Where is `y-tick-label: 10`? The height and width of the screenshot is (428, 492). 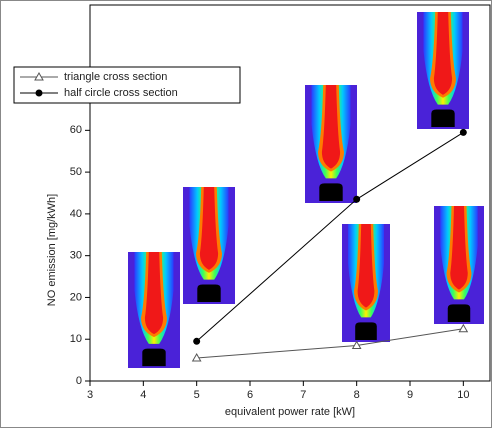 y-tick-label: 10 is located at coordinates (76, 339).